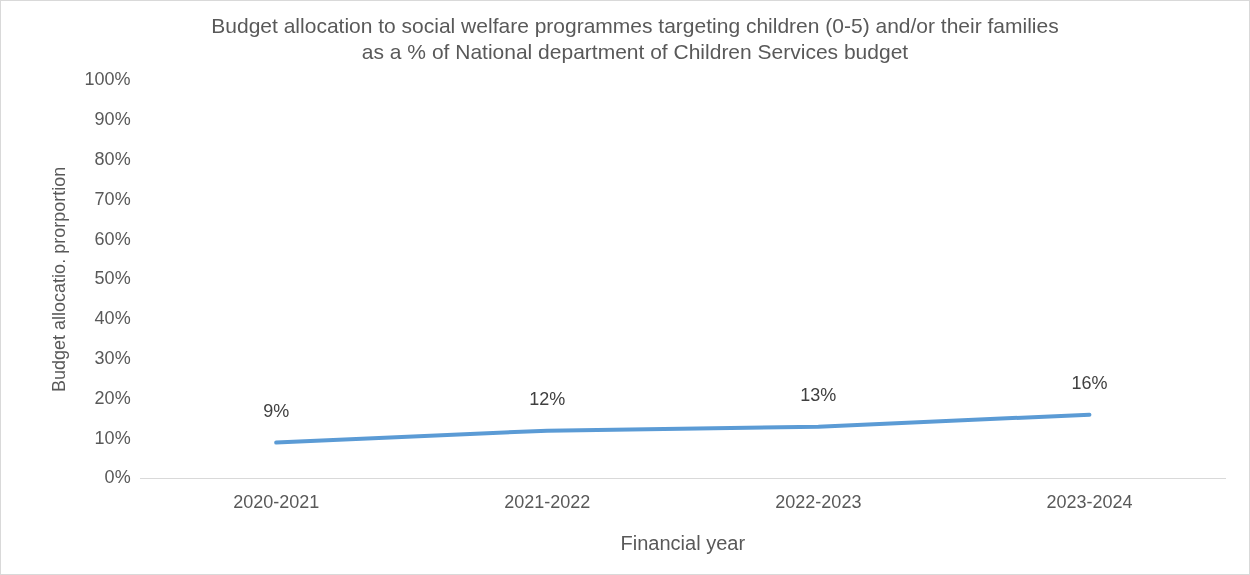 Image resolution: width=1250 pixels, height=575 pixels. Describe the element at coordinates (818, 502) in the screenshot. I see `x-tick-label: 2022-2023` at that location.